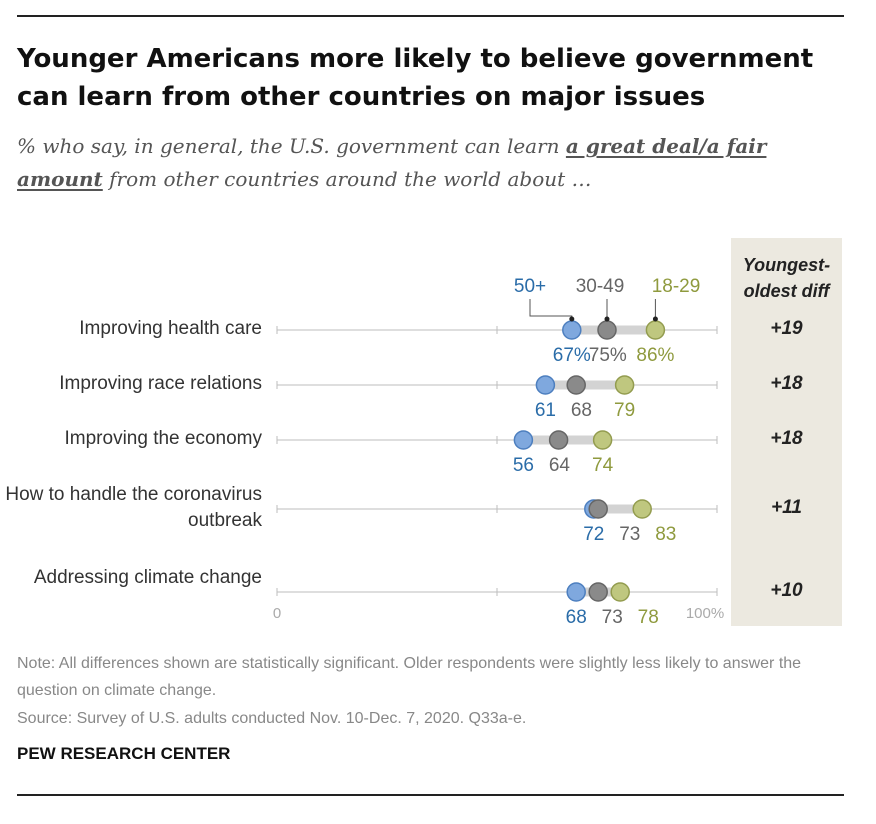 This screenshot has width=876, height=824. What do you see at coordinates (603, 465) in the screenshot?
I see `value-label: 74` at bounding box center [603, 465].